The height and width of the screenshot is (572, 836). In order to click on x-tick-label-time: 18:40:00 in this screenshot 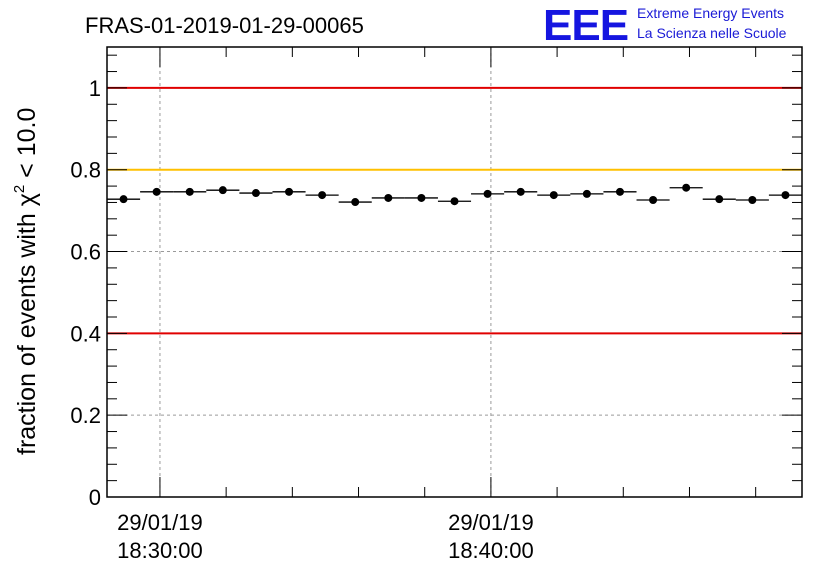, I will do `click(491, 550)`.